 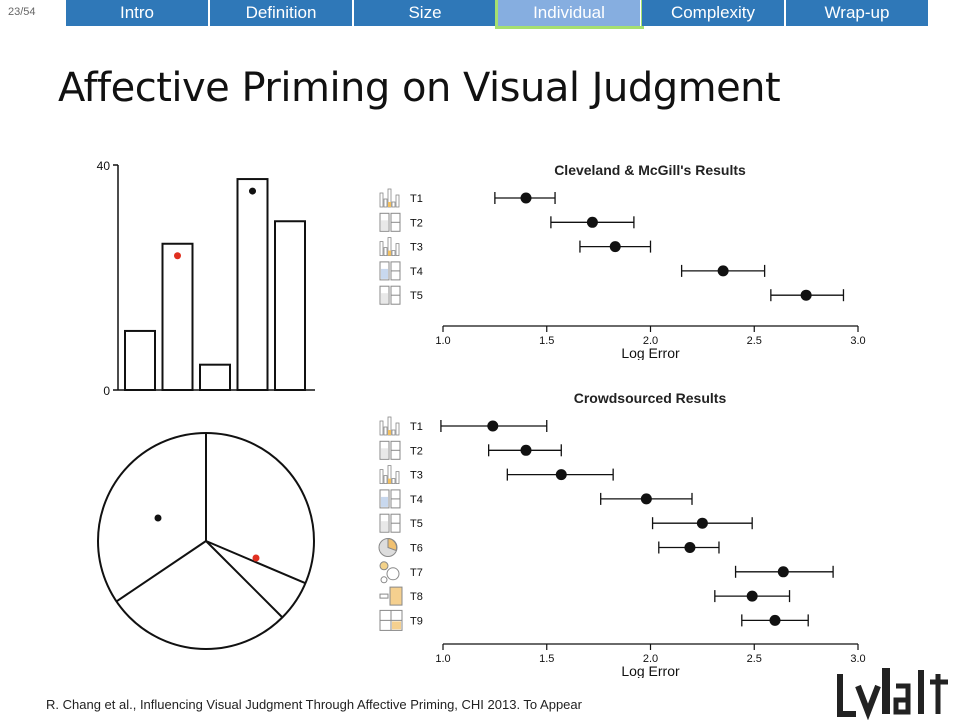 What do you see at coordinates (416, 549) in the screenshot?
I see `technique-label: T6` at bounding box center [416, 549].